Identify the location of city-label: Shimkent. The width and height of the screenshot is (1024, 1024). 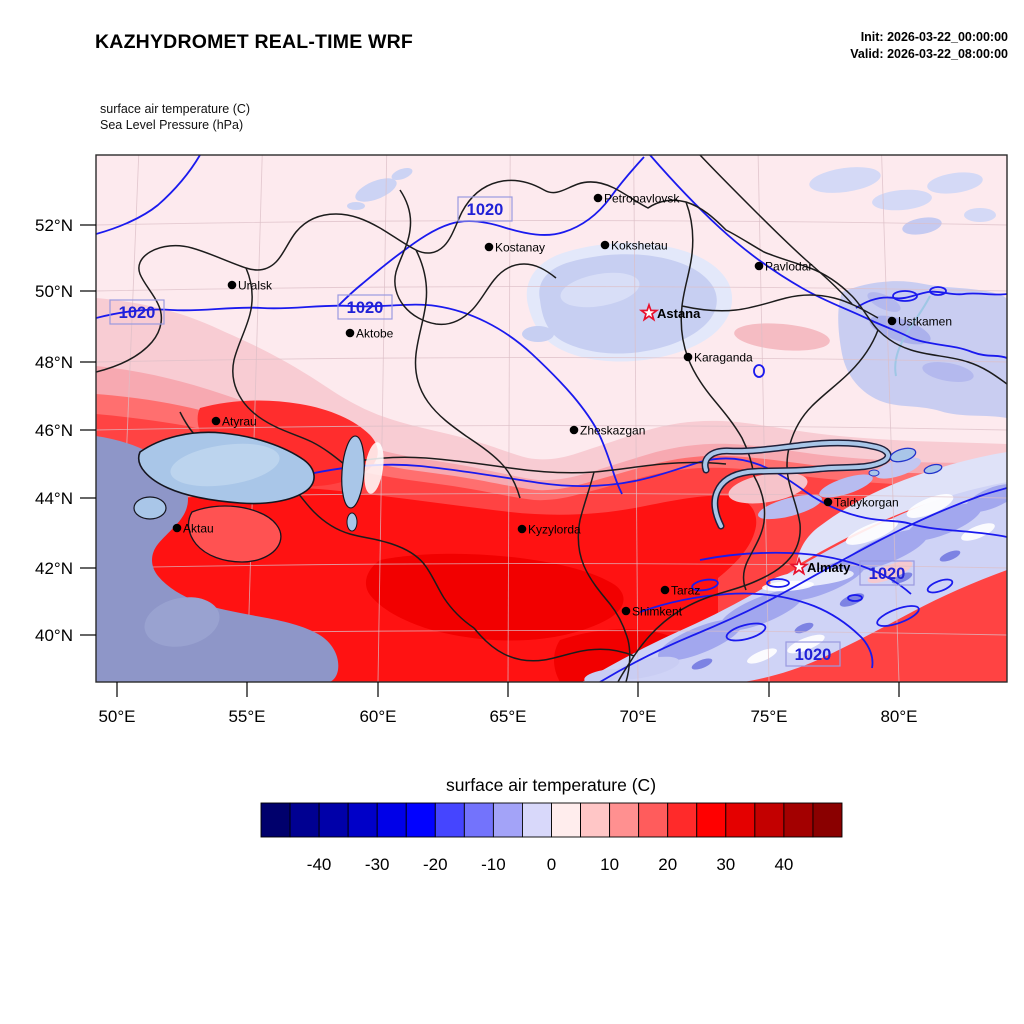
(657, 612).